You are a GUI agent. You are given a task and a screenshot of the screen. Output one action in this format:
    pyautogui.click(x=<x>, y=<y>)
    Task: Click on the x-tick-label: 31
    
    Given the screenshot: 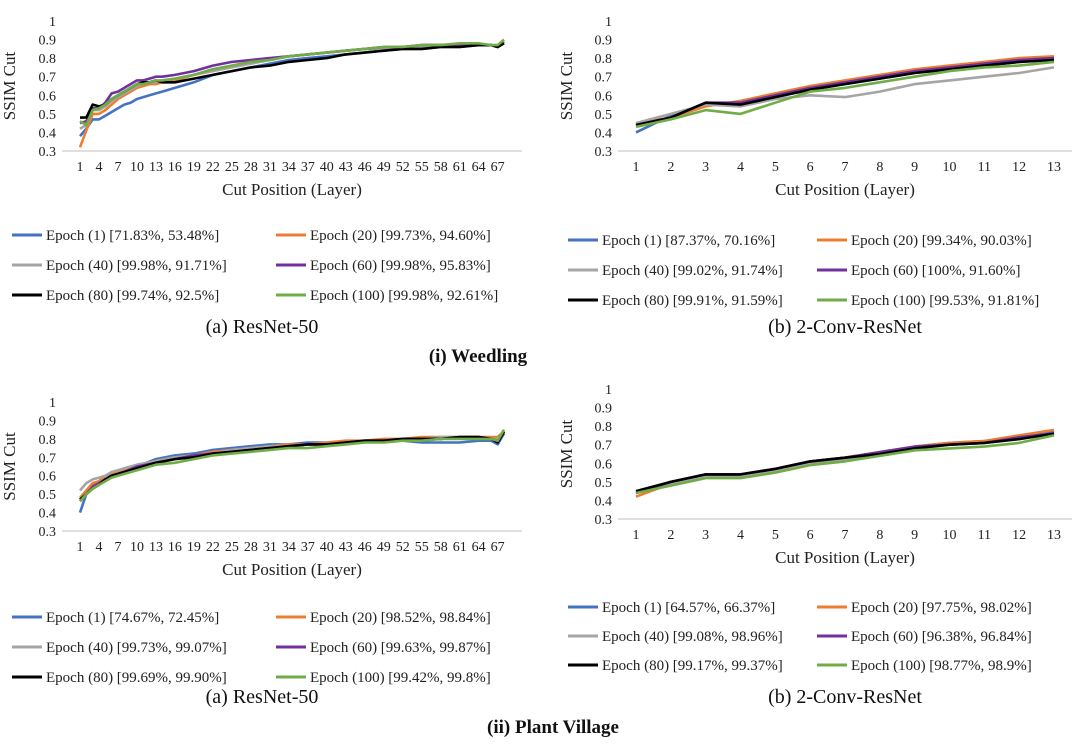 What is the action you would take?
    pyautogui.click(x=270, y=167)
    